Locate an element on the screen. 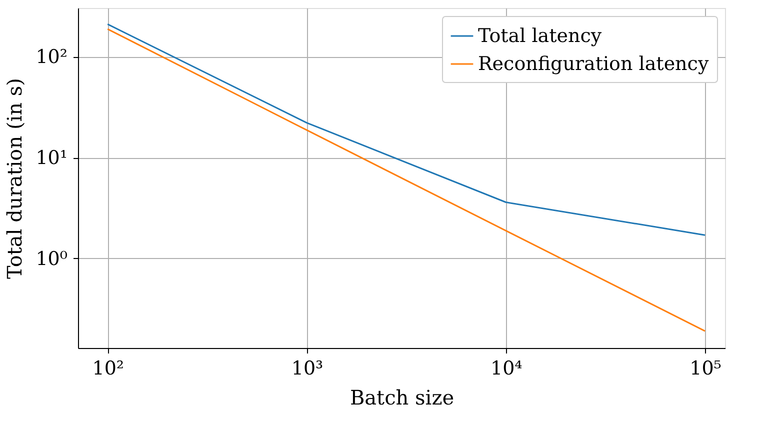 Image resolution: width=773 pixels, height=436 pixels. y-tick-label: 10² is located at coordinates (52, 57).